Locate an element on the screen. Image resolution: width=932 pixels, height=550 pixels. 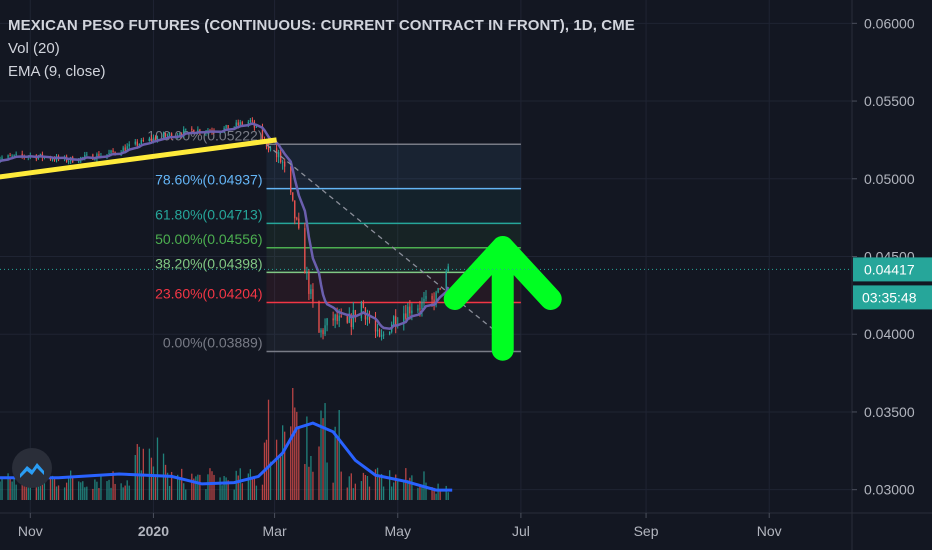
y-tick-label-2: 0.05000 is located at coordinates (889, 179).